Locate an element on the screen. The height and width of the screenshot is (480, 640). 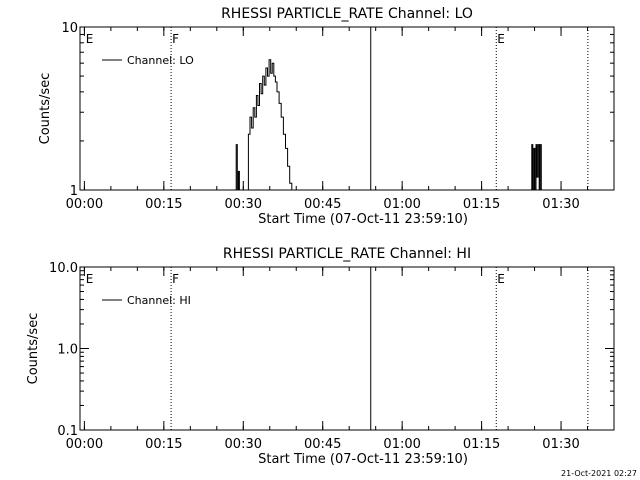
y-tick-label: 10 is located at coordinates (69, 28).